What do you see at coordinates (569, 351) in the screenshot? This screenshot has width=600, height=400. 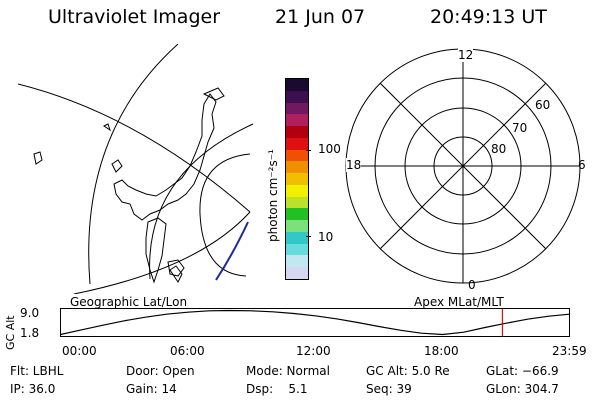 I see `altitude-xtick: 23:59` at bounding box center [569, 351].